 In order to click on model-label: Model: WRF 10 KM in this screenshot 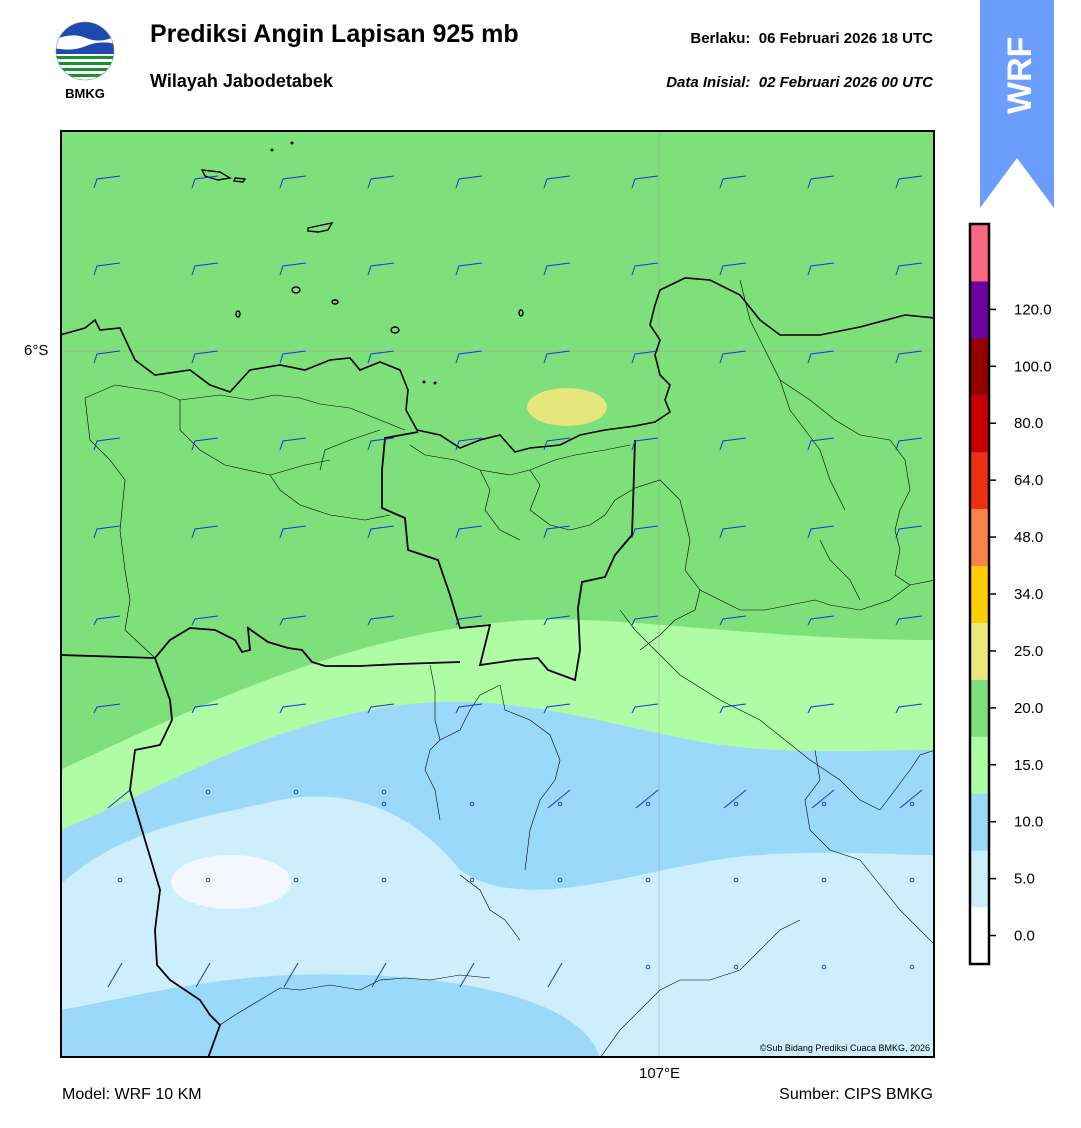, I will do `click(132, 1094)`.